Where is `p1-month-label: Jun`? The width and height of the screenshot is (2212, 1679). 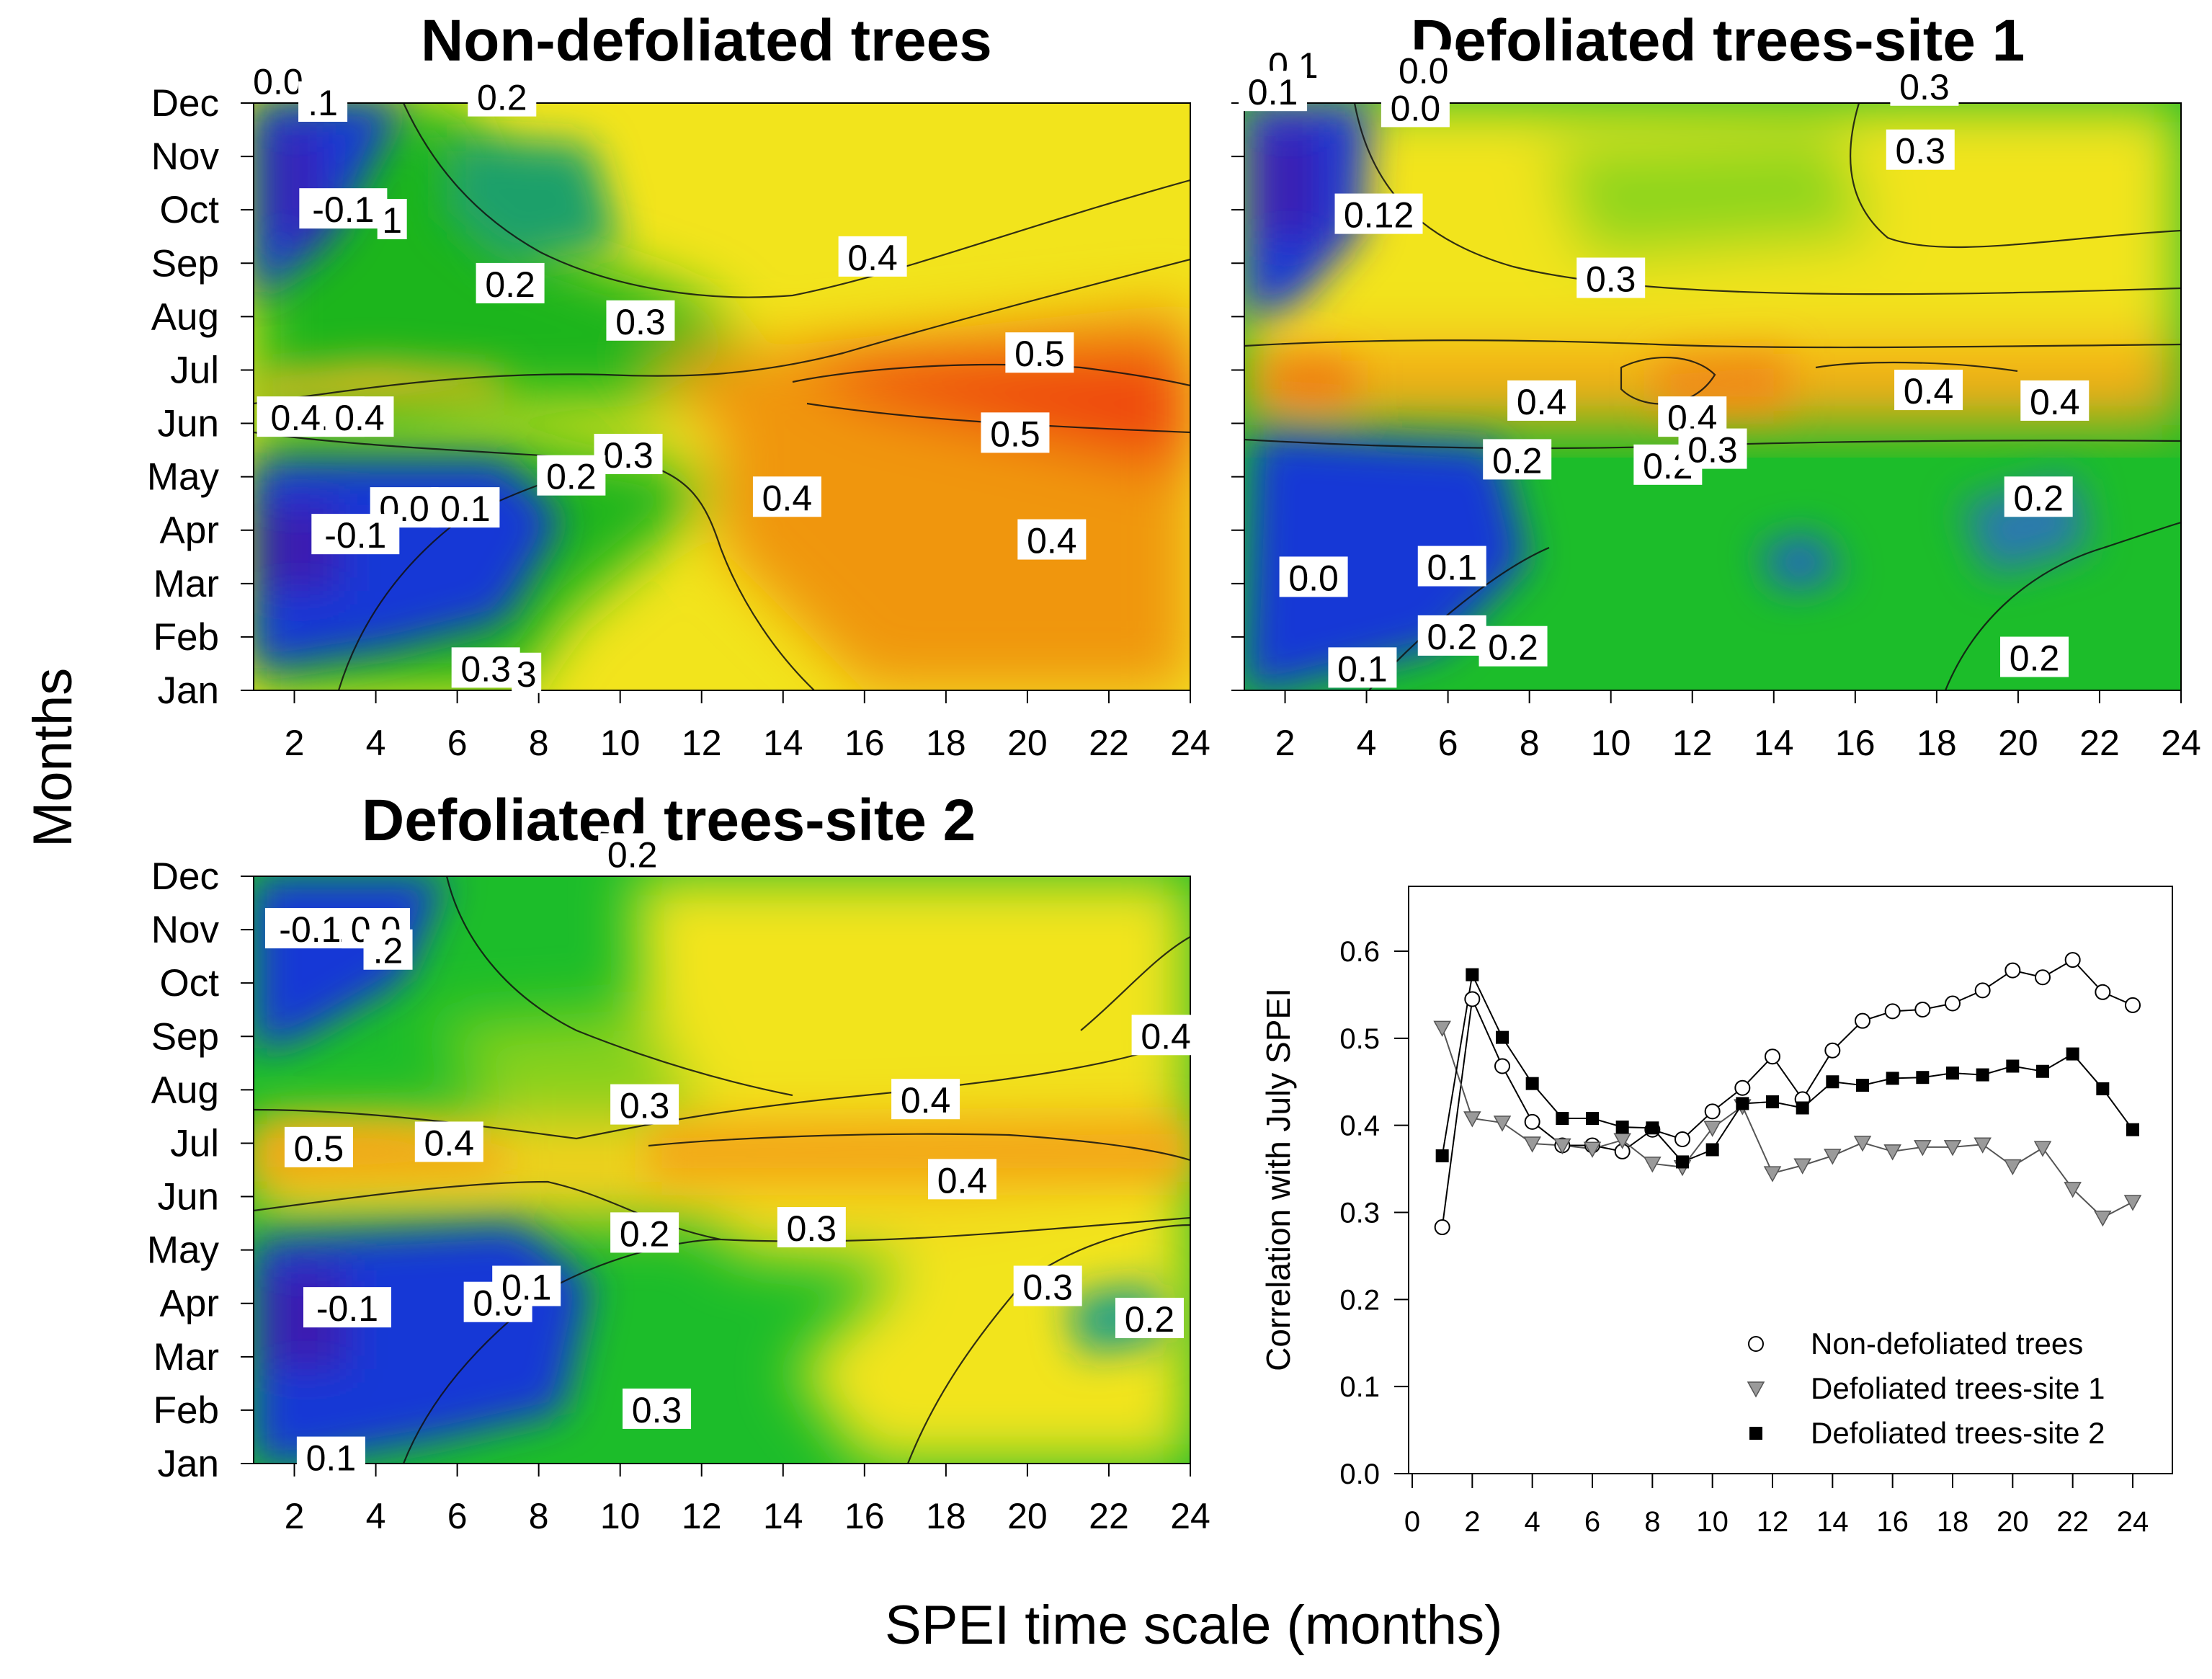 p1-month-label: Jun is located at coordinates (189, 424).